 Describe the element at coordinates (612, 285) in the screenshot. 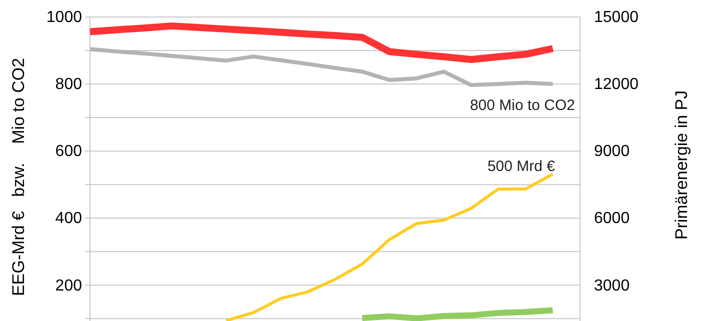

I see `y2-tick-label: 3000` at that location.